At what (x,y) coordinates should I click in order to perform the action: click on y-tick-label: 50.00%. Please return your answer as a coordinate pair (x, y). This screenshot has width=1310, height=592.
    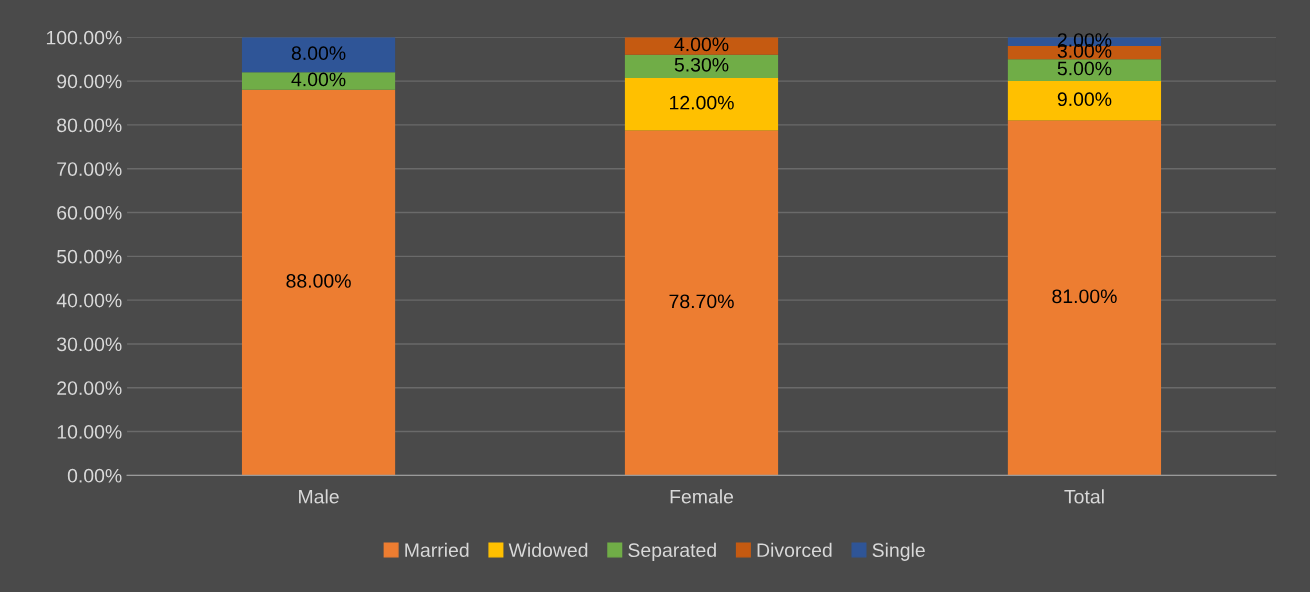
    Looking at the image, I should click on (89, 256).